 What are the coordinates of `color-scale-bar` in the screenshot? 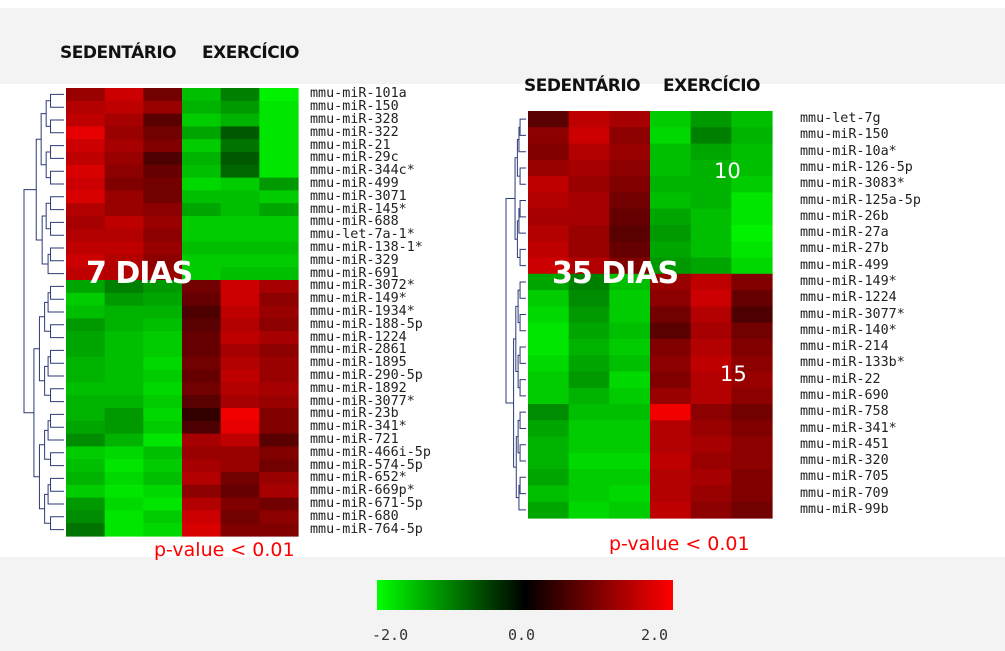 It's located at (525, 595).